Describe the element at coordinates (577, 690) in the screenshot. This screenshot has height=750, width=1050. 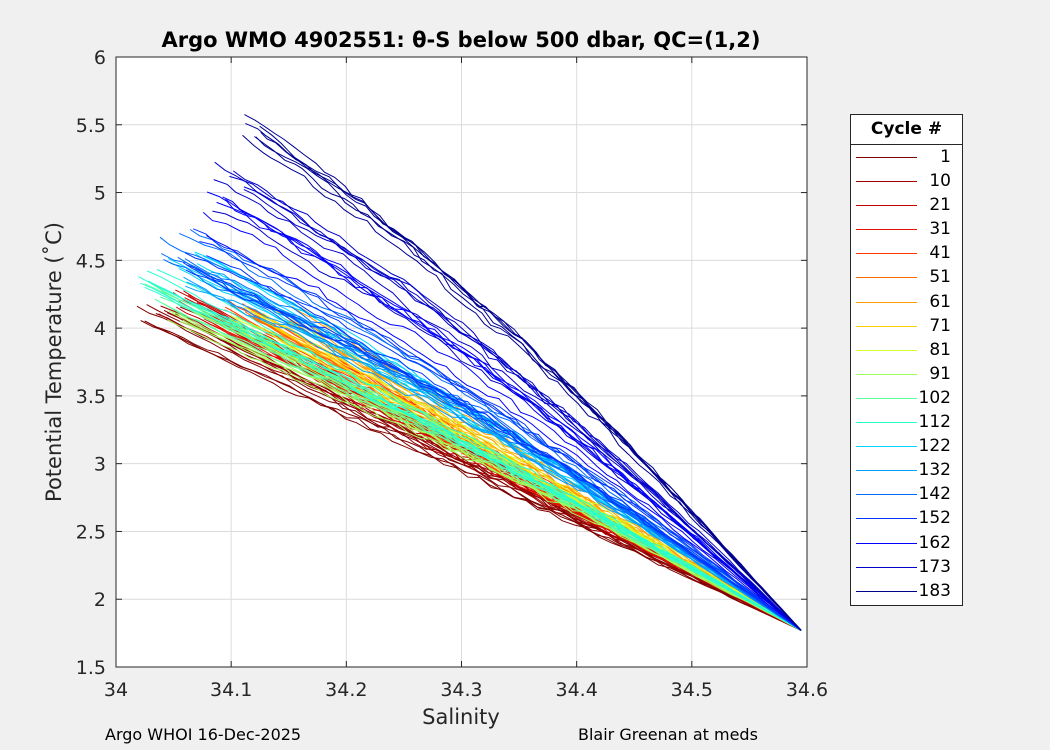
I see `x-tick-label: 34.4` at that location.